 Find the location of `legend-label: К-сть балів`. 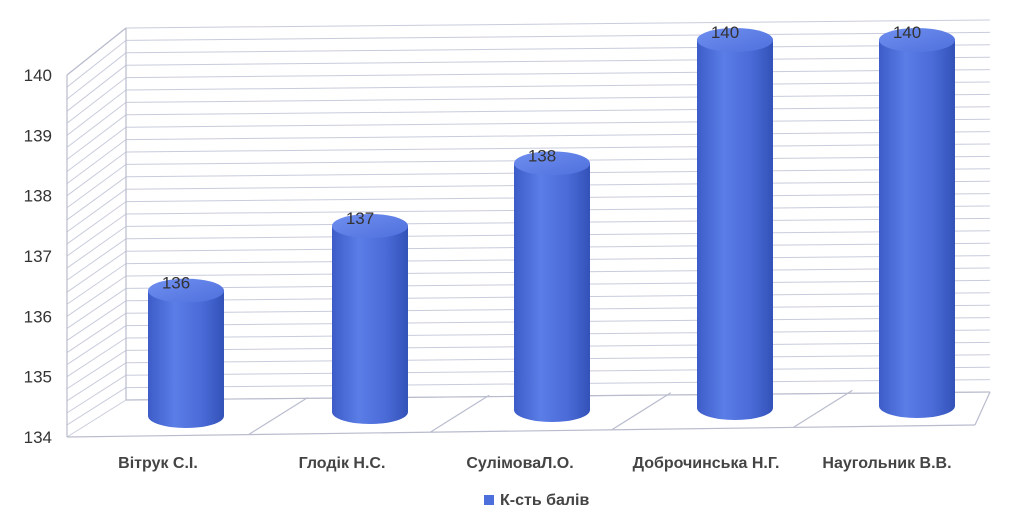

legend-label: К-сть балів is located at coordinates (545, 500).